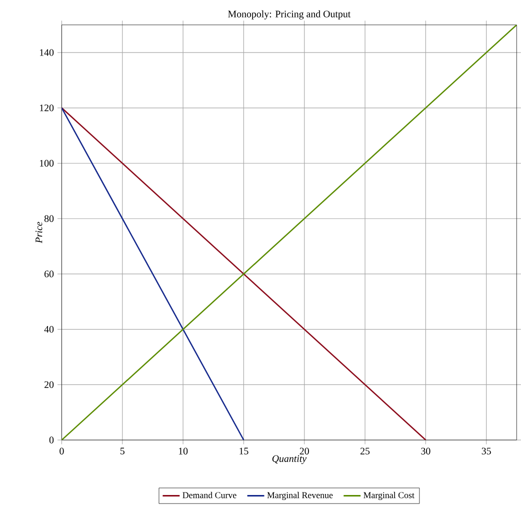  What do you see at coordinates (300, 496) in the screenshot?
I see `legend-label: Marginal Revenue` at bounding box center [300, 496].